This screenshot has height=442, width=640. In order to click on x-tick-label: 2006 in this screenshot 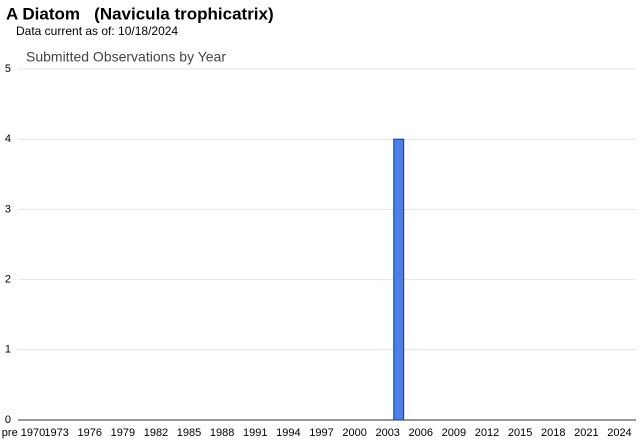, I will do `click(421, 433)`.